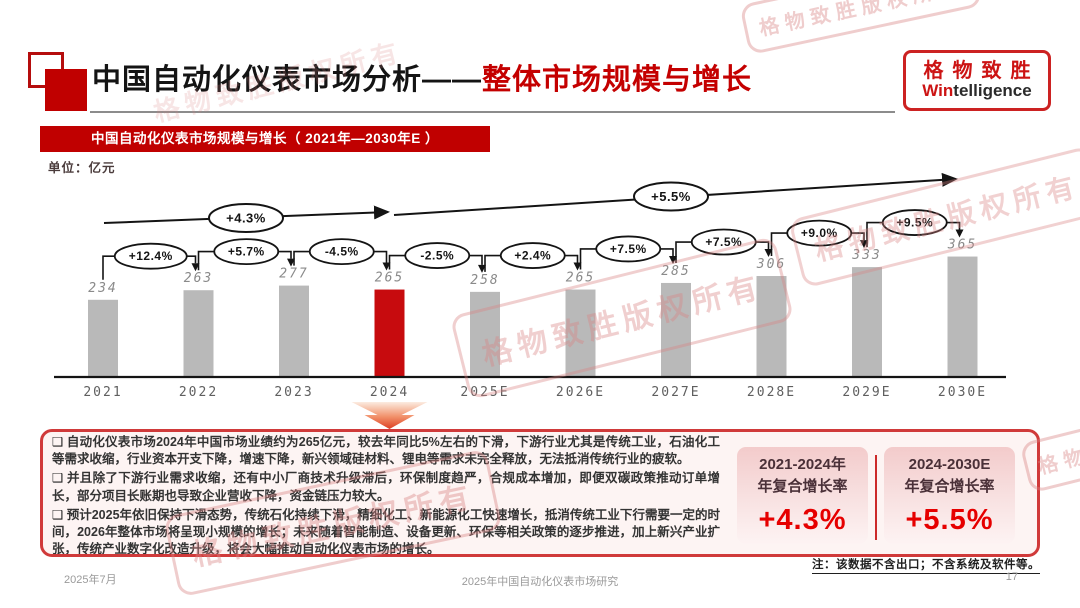 The height and width of the screenshot is (608, 1080). Describe the element at coordinates (962, 392) in the screenshot. I see `svg-text: 2030E` at that location.